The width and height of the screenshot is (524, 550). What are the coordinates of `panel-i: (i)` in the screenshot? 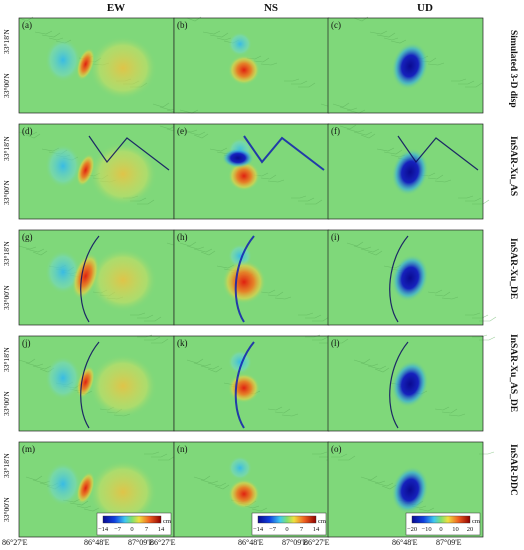 It's located at (412, 277).